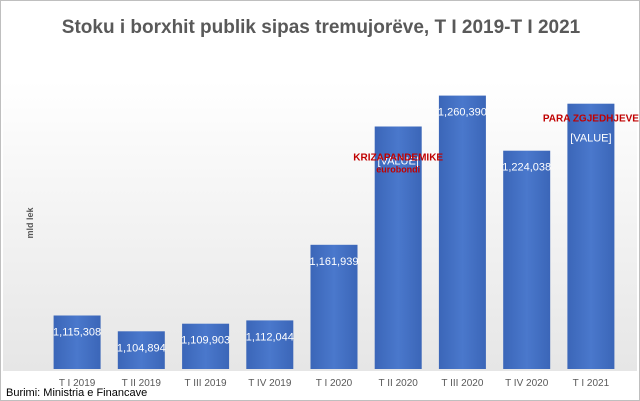 This screenshot has width=640, height=401. What do you see at coordinates (462, 383) in the screenshot?
I see `x-tick-label: T III 2020` at bounding box center [462, 383].